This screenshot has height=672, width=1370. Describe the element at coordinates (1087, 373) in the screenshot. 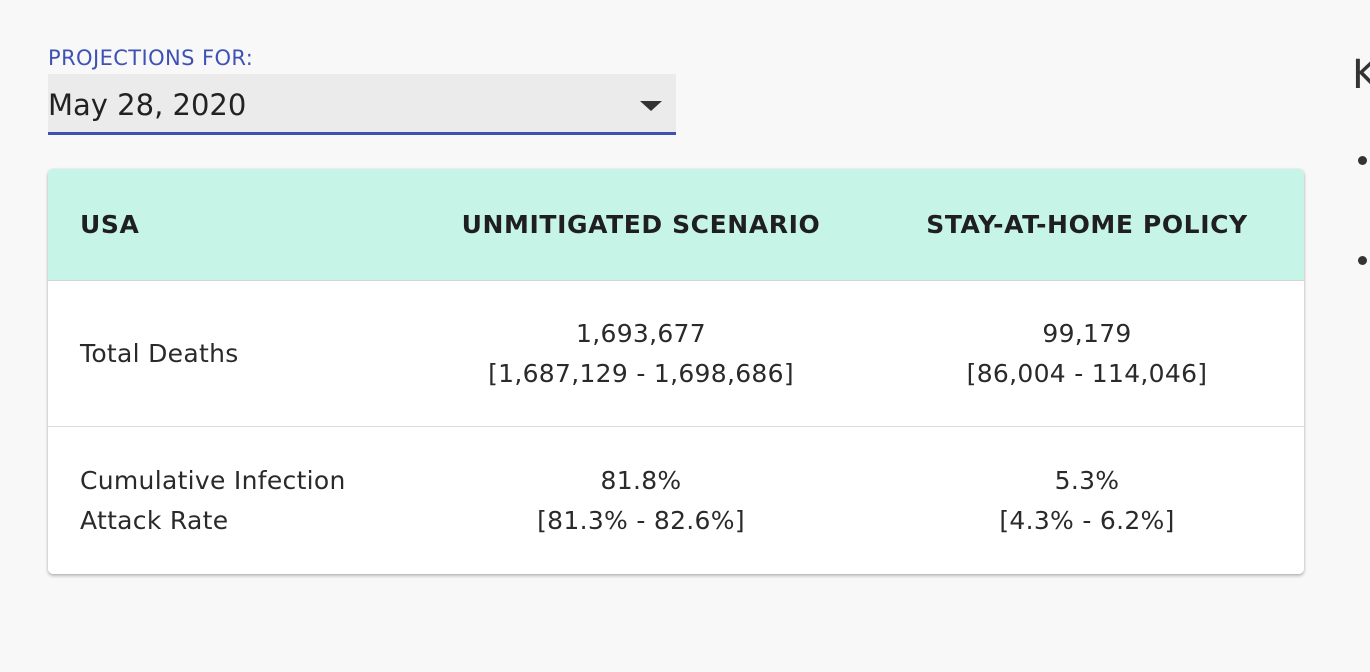

I see `stay-at-home-range: [86,004 - 114,046]` at that location.